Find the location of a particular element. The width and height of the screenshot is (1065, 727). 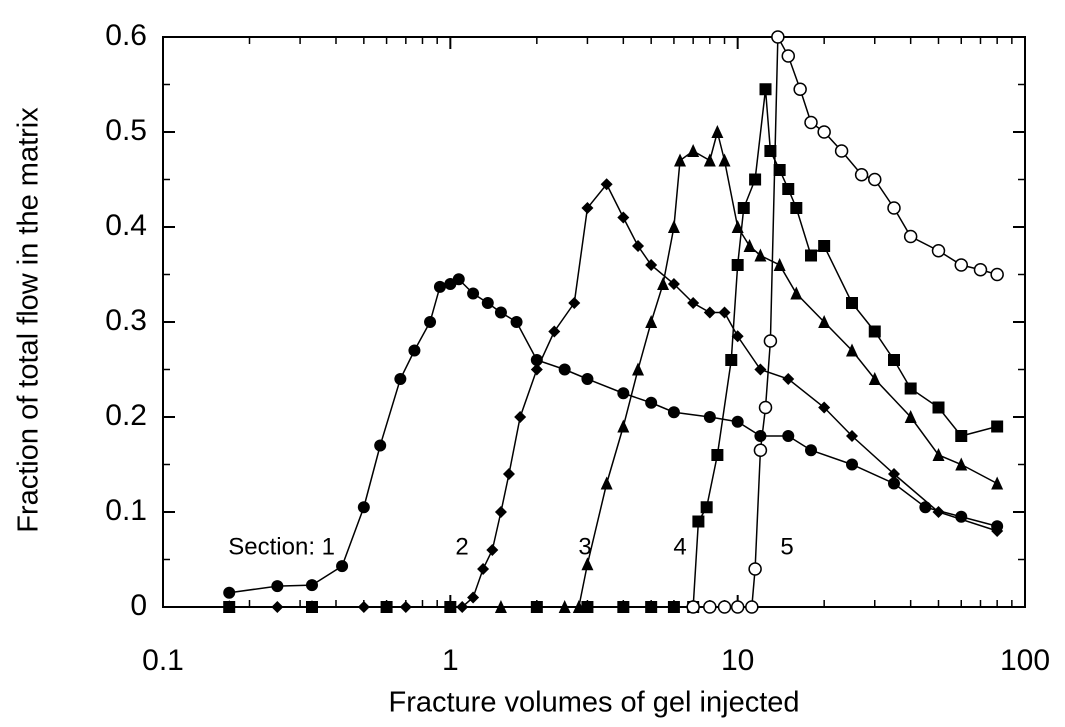

section-label: 3 is located at coordinates (584, 546).